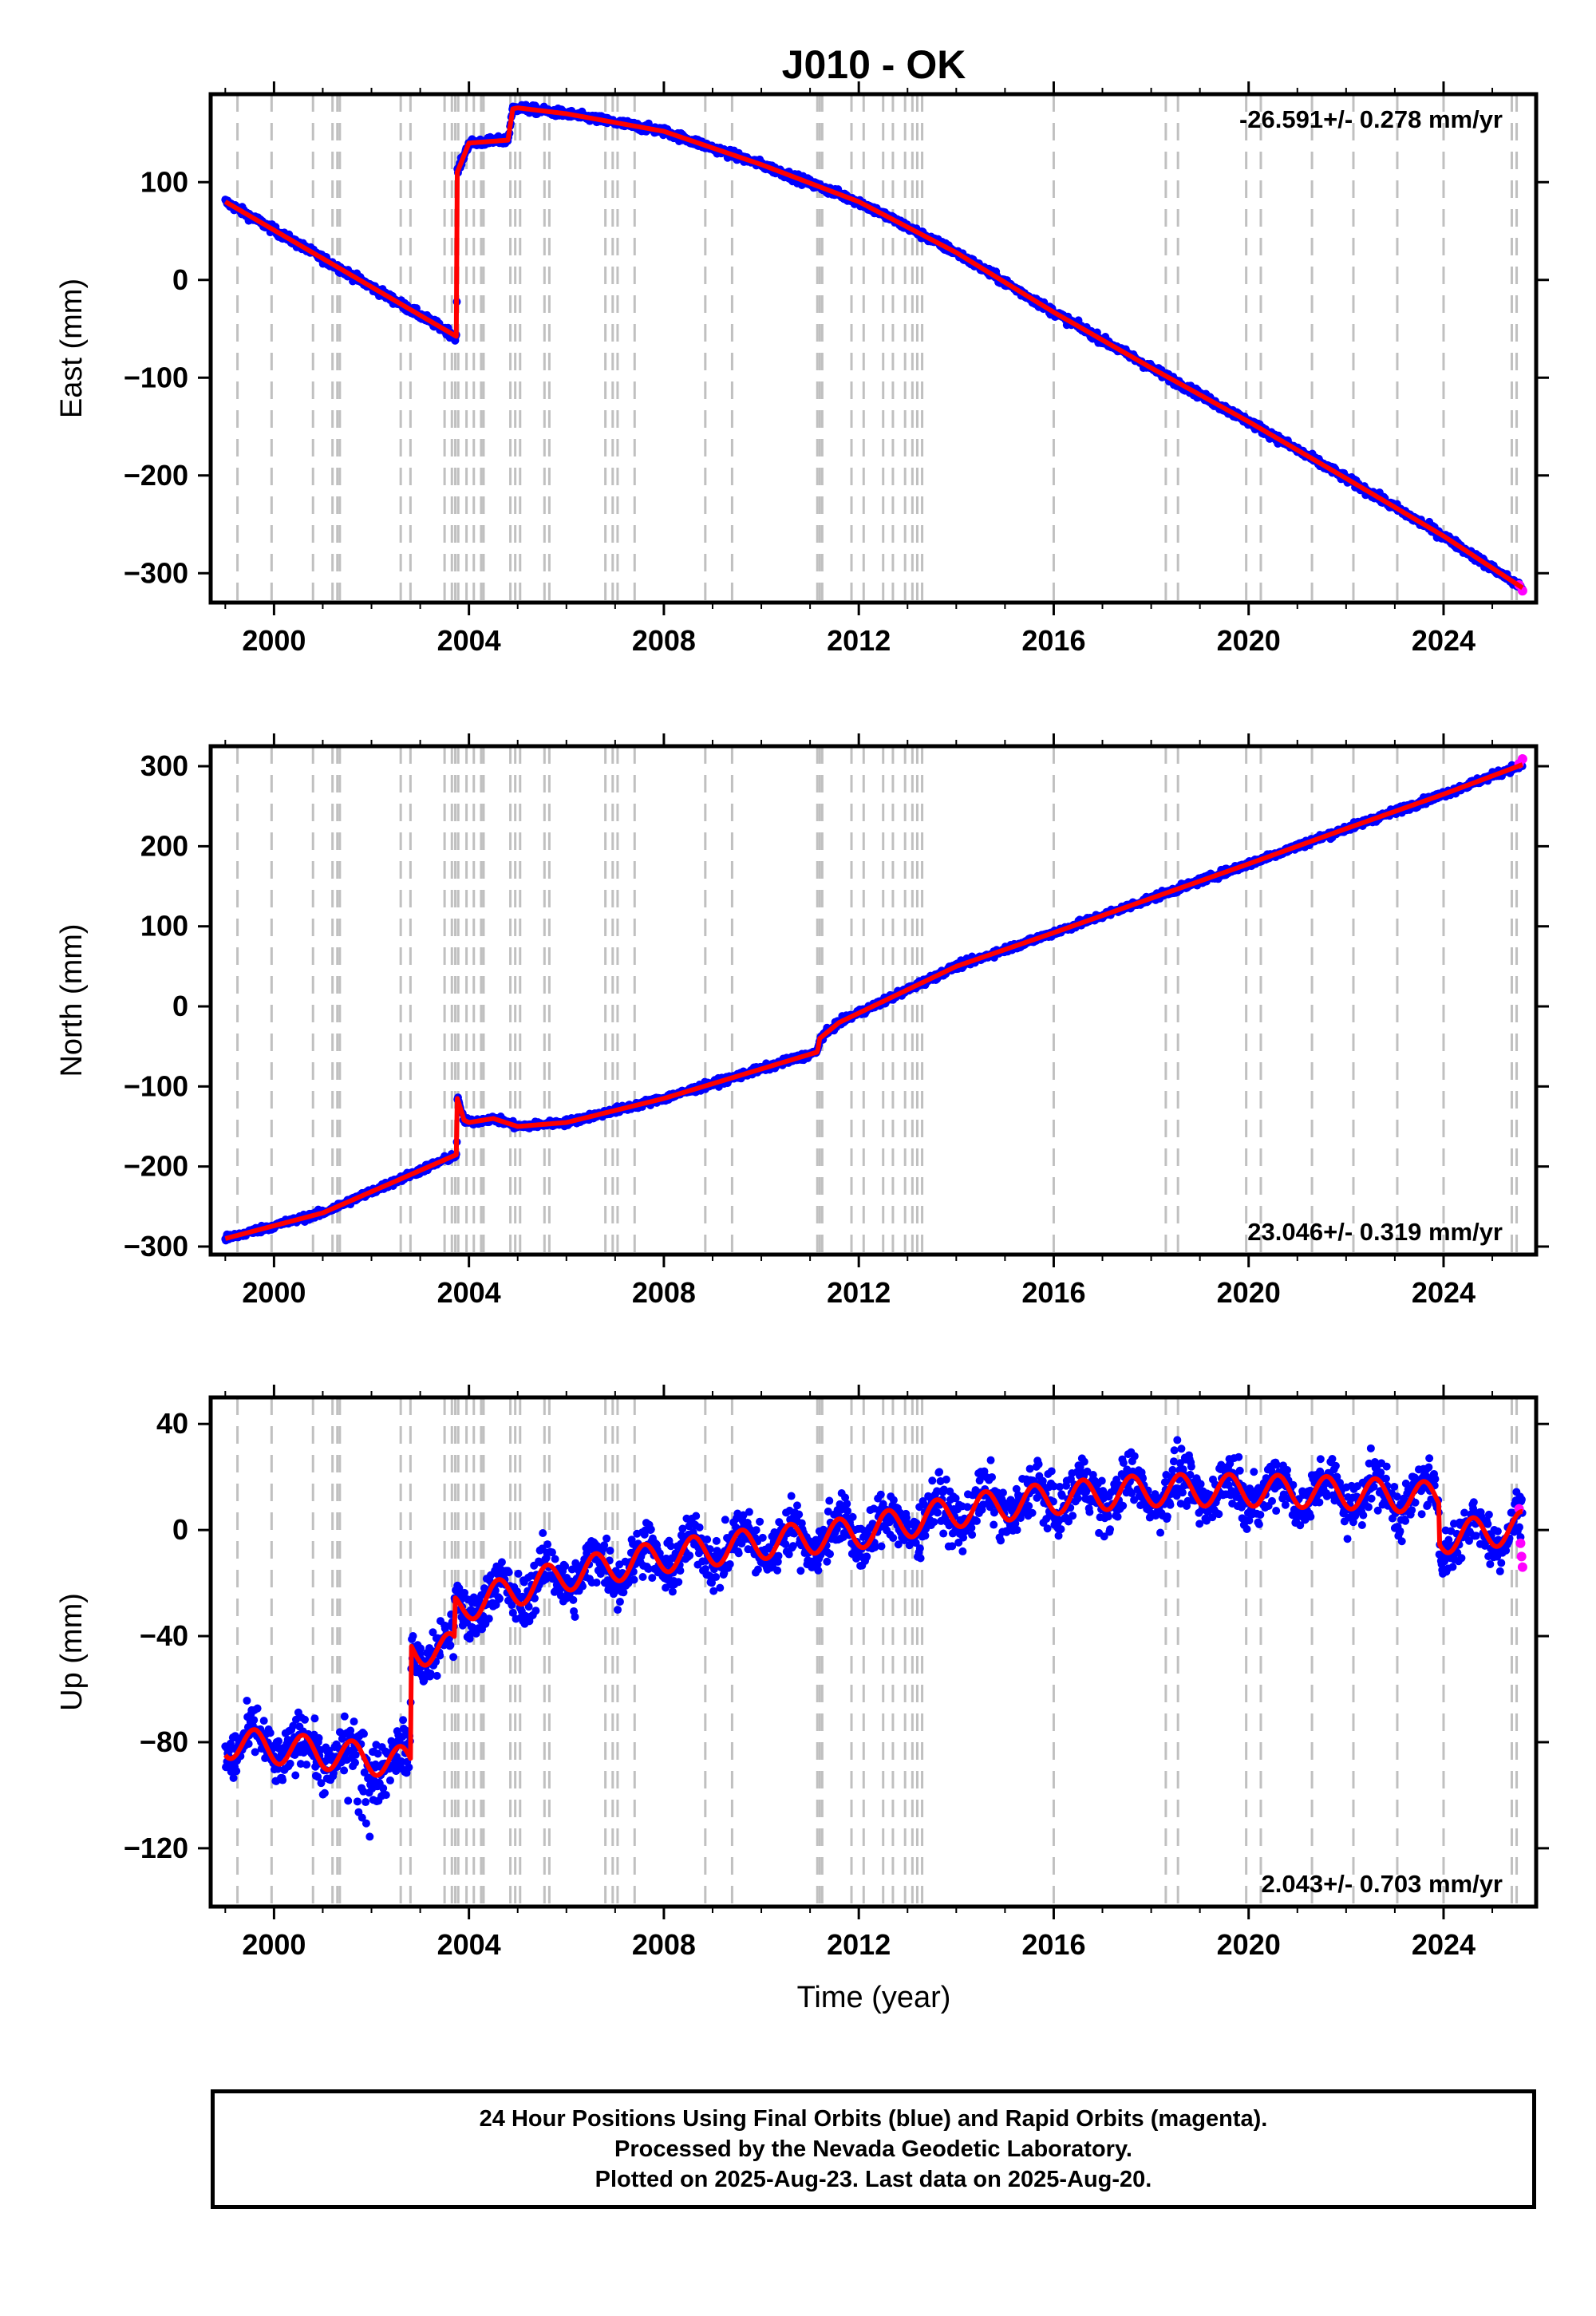 This screenshot has height=2316, width=1596. Describe the element at coordinates (164, 846) in the screenshot. I see `y-tick-label: 200` at that location.